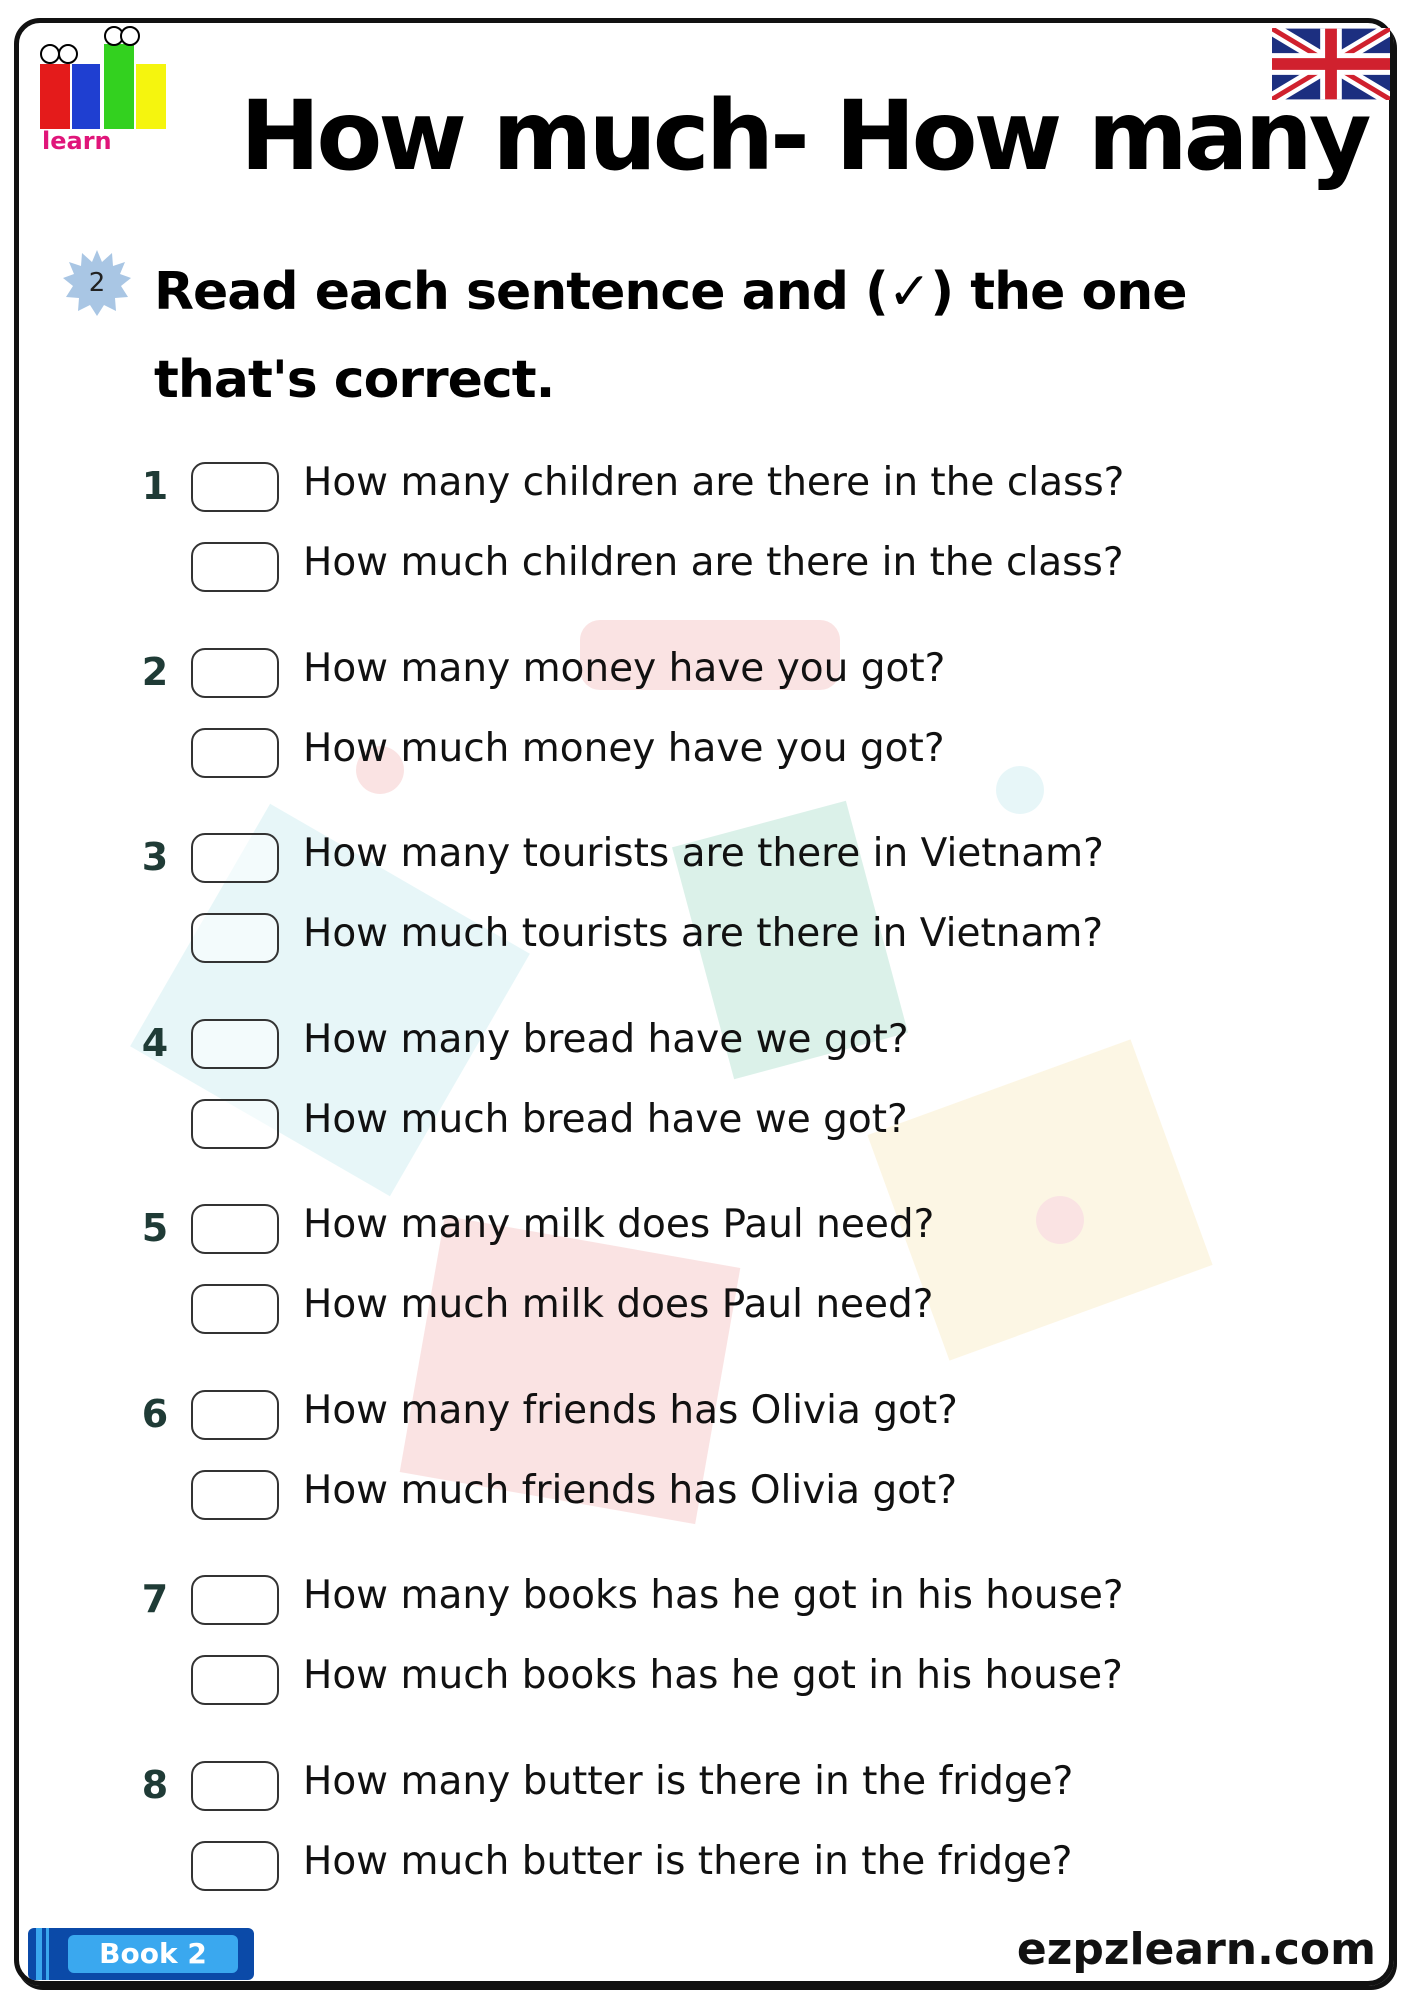 This screenshot has width=1414, height=2000. What do you see at coordinates (155, 1042) in the screenshot?
I see `question-number: 4` at bounding box center [155, 1042].